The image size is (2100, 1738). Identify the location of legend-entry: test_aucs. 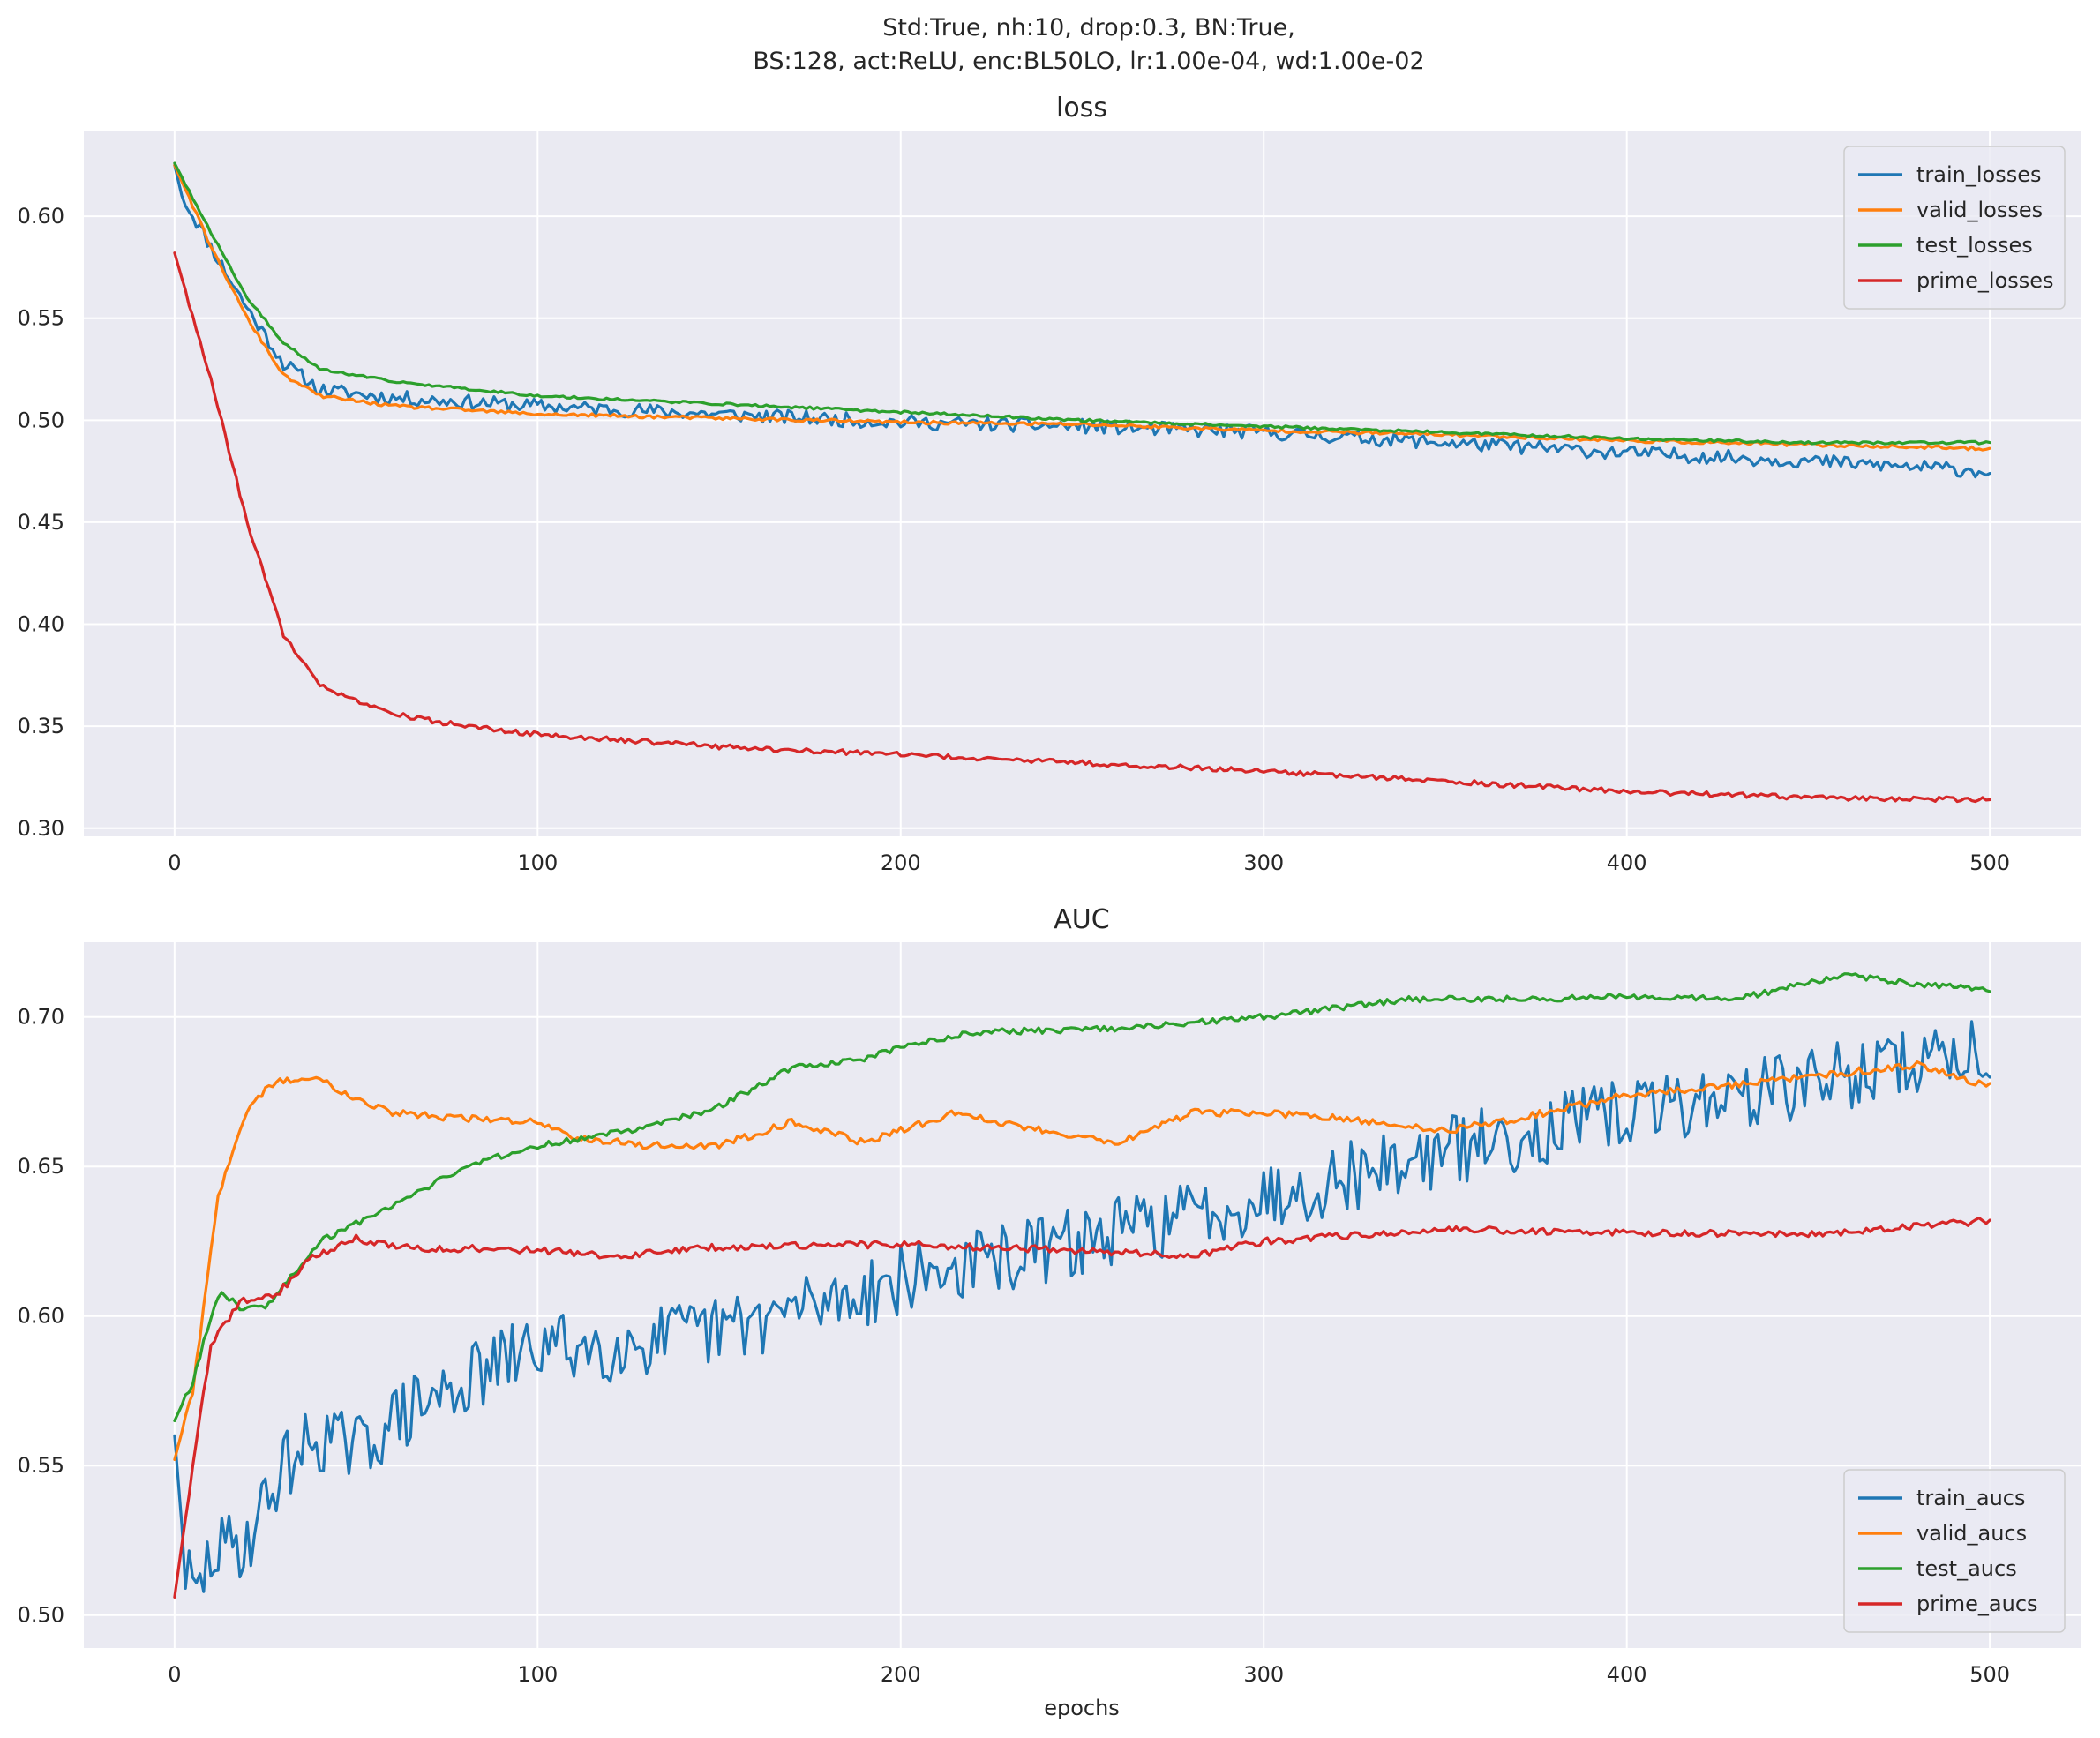
(1966, 1568).